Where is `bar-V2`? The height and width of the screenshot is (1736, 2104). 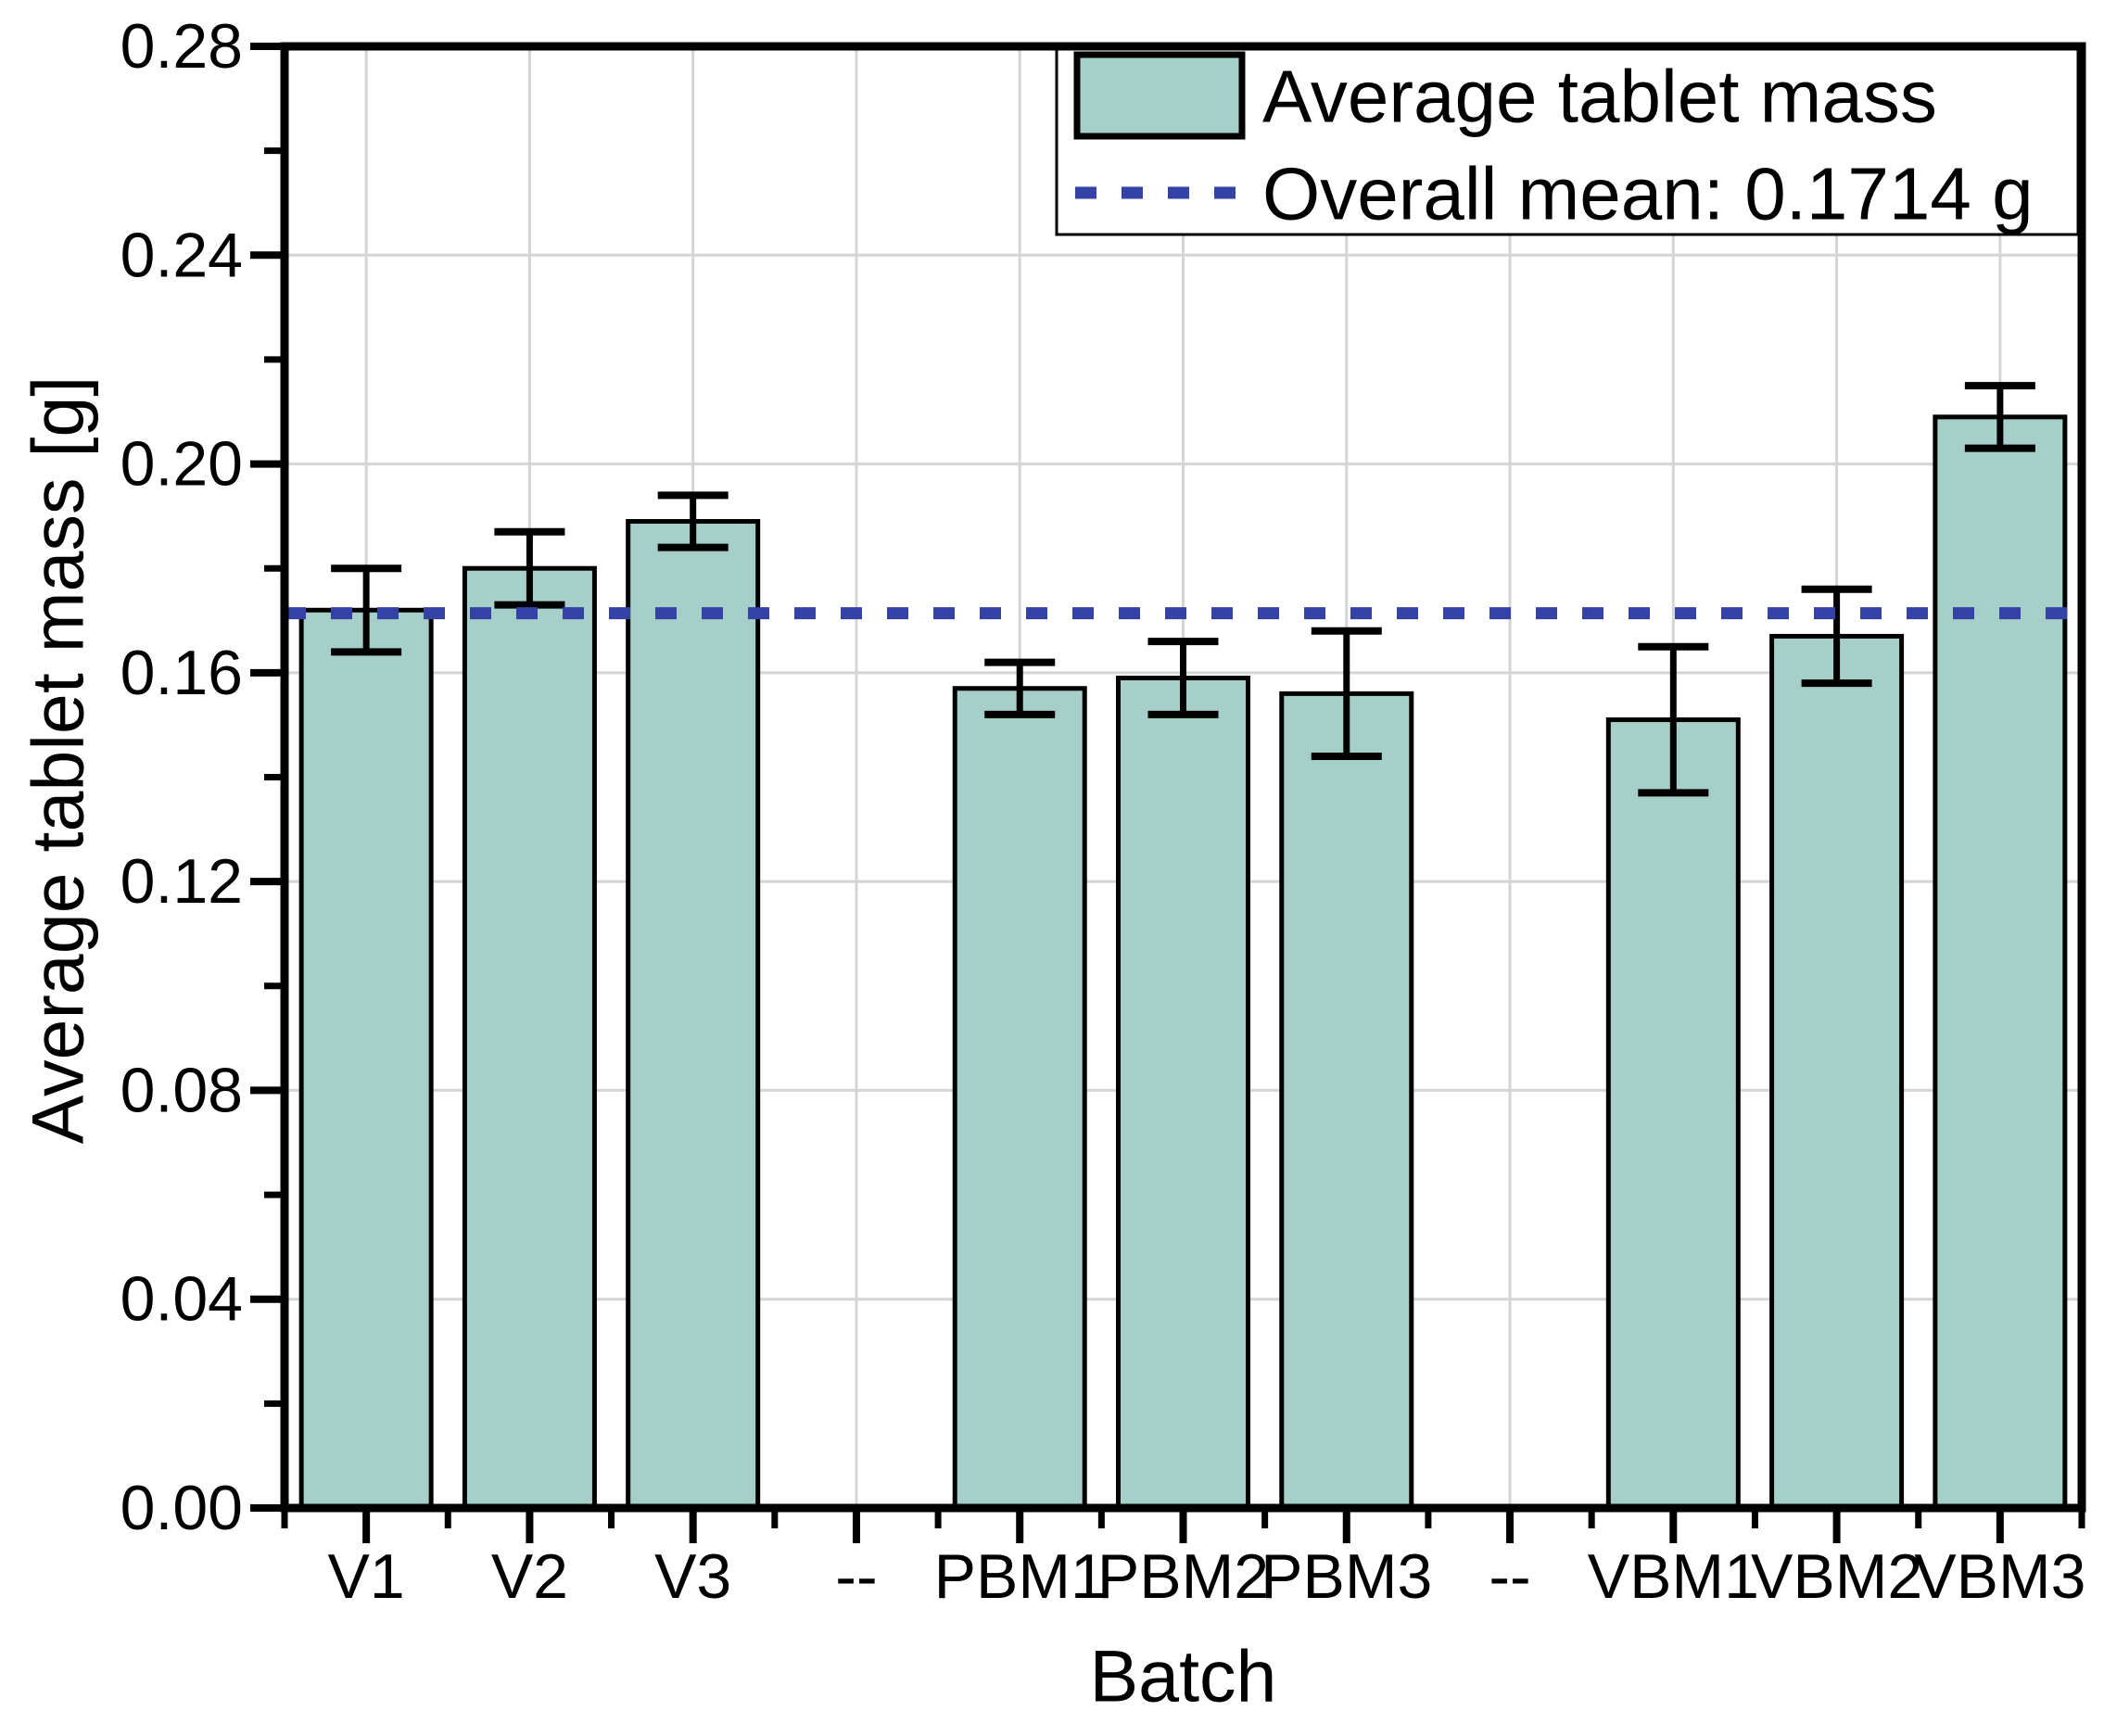 bar-V2 is located at coordinates (529, 1038).